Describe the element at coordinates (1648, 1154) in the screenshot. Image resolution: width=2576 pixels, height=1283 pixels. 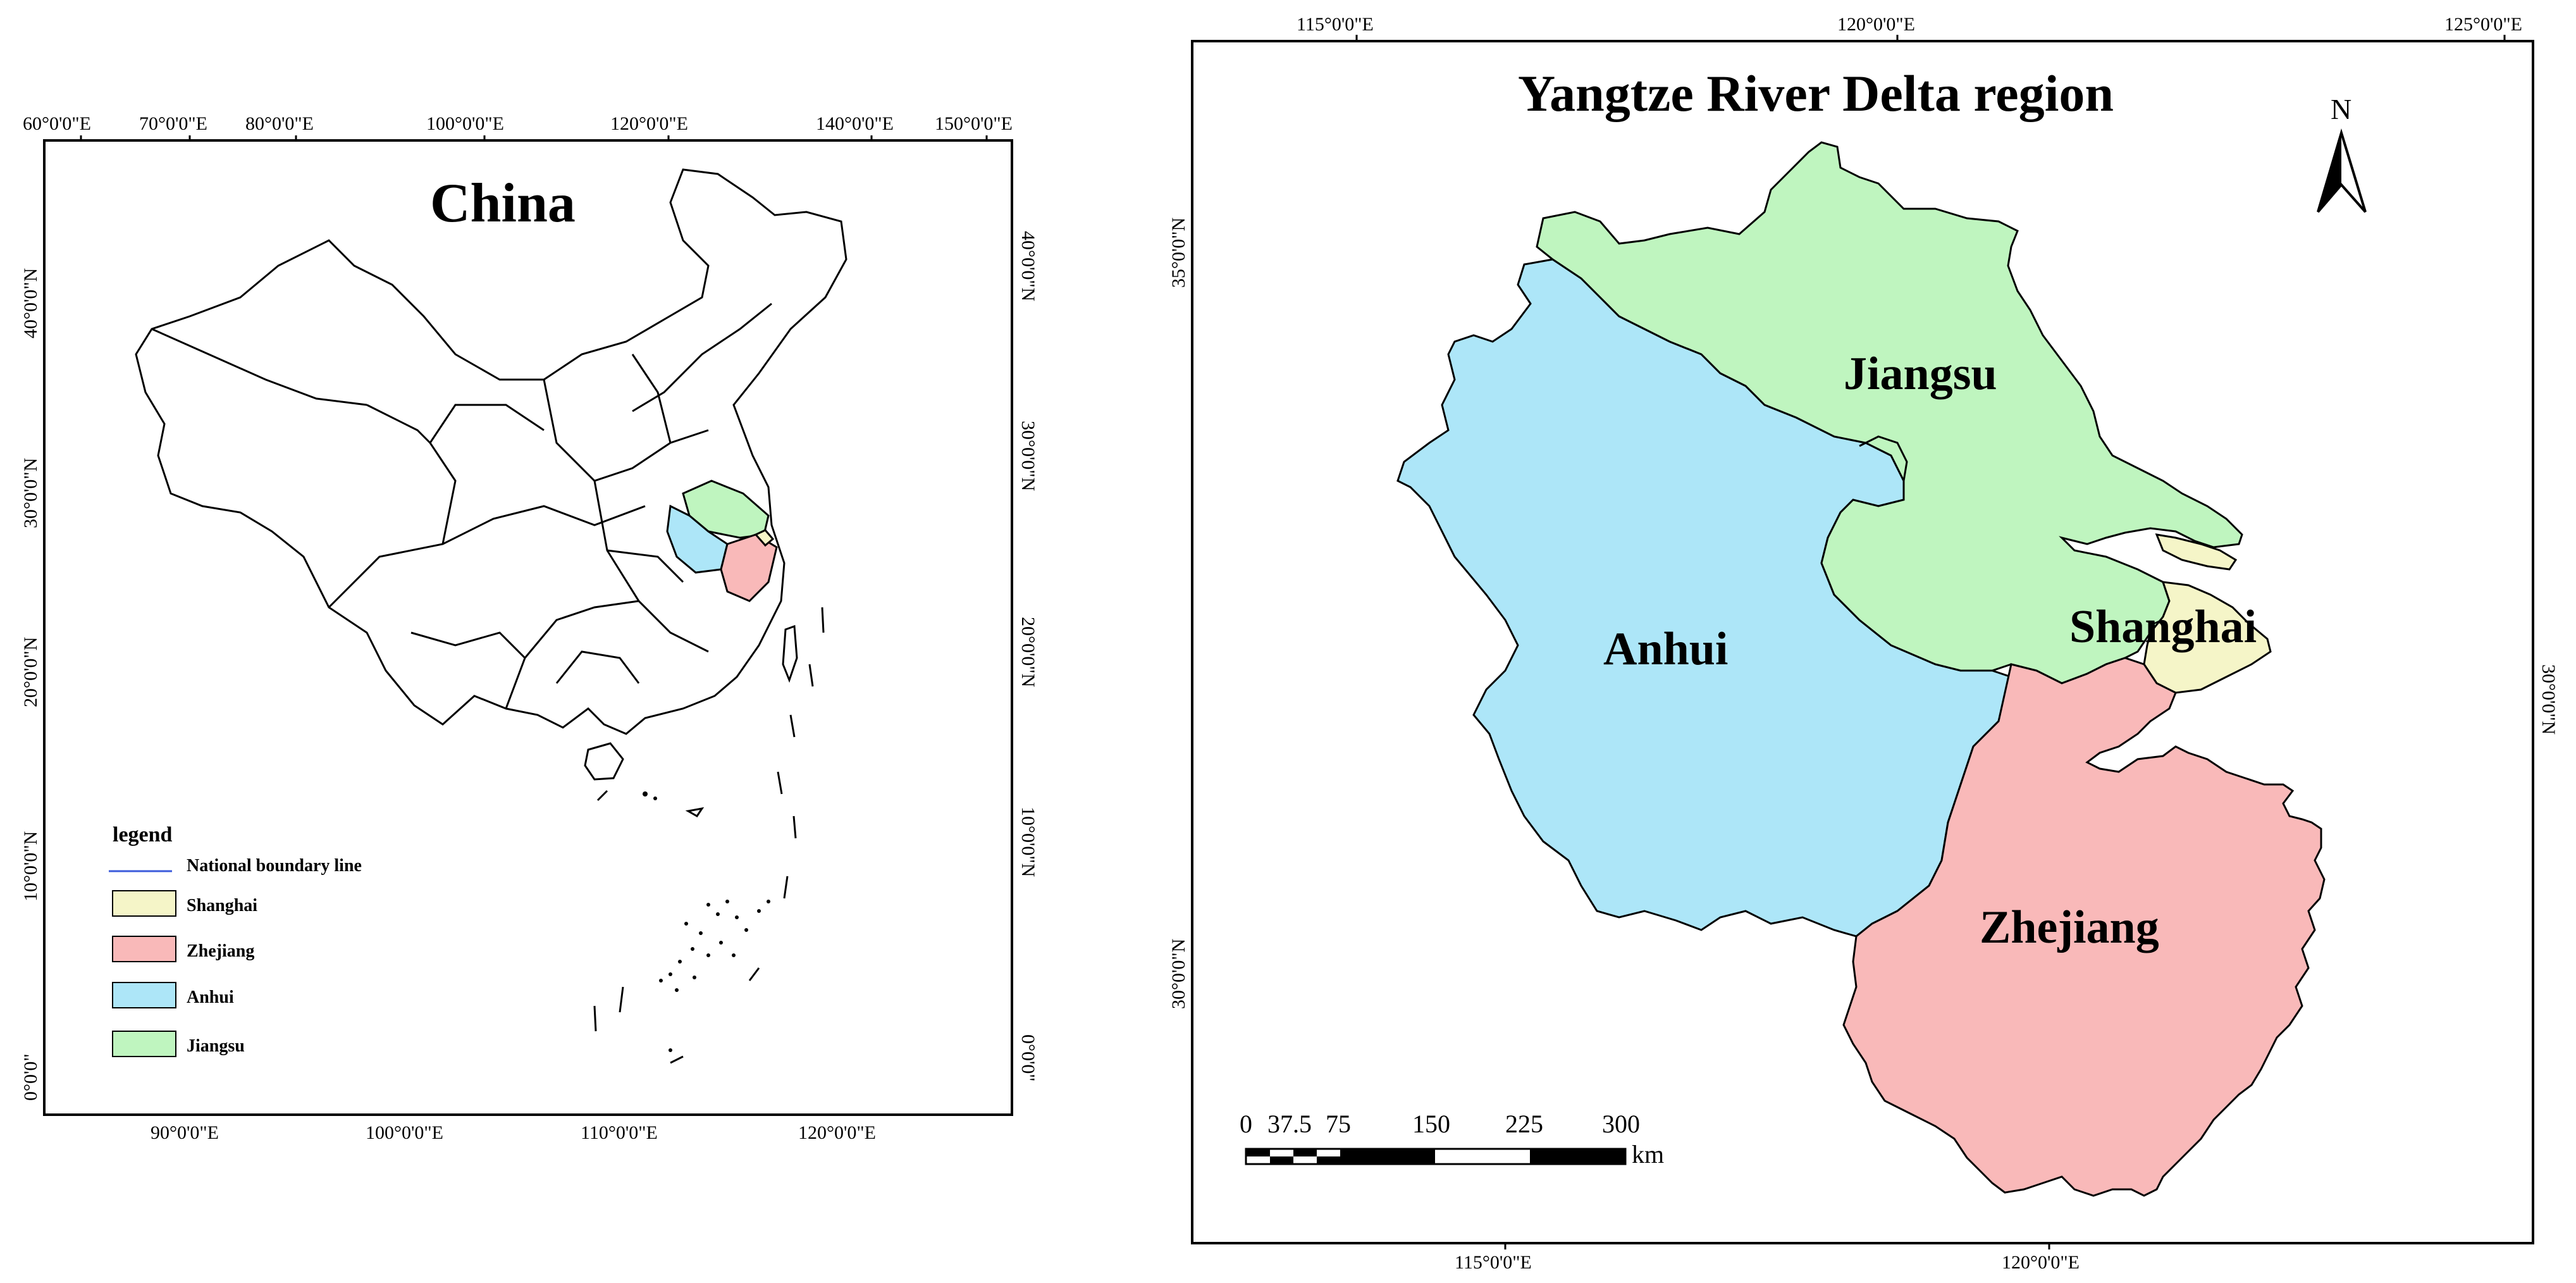
I see `scale-unit: km` at that location.